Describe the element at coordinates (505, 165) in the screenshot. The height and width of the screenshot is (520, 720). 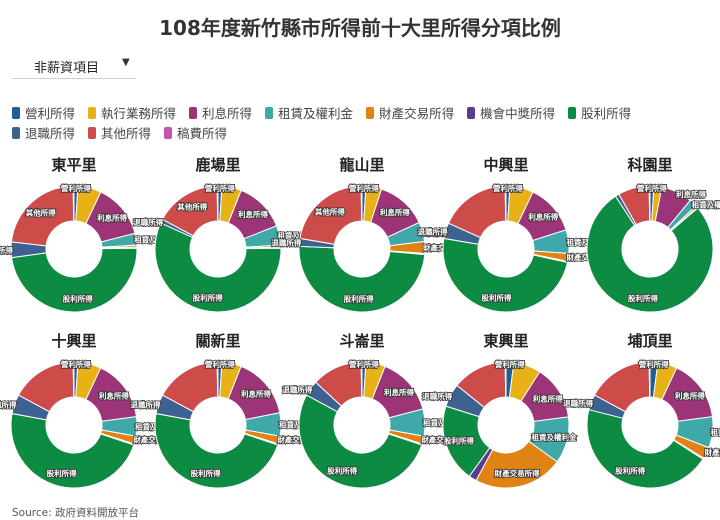
I see `chart-name: 中興里` at that location.